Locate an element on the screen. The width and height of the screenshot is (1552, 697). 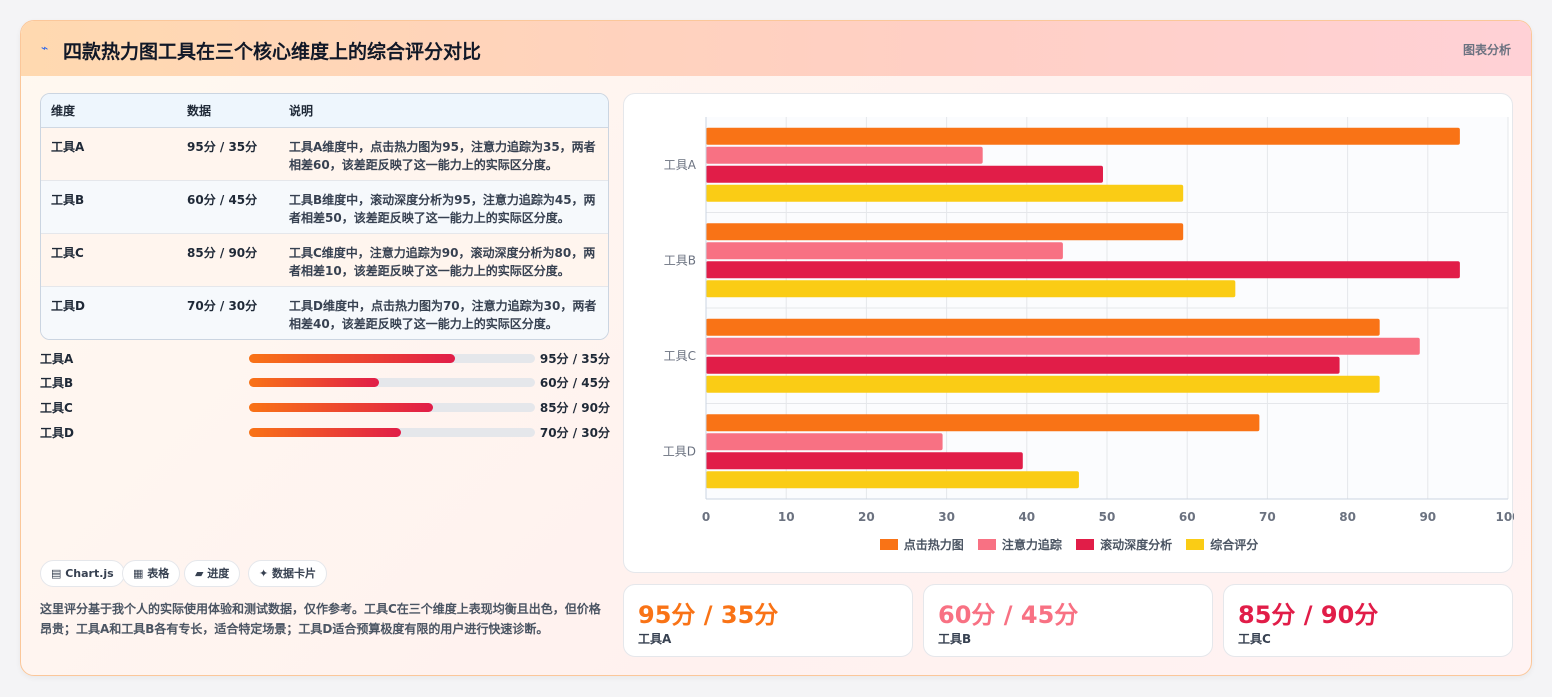
x-tick-label: 20 is located at coordinates (866, 517).